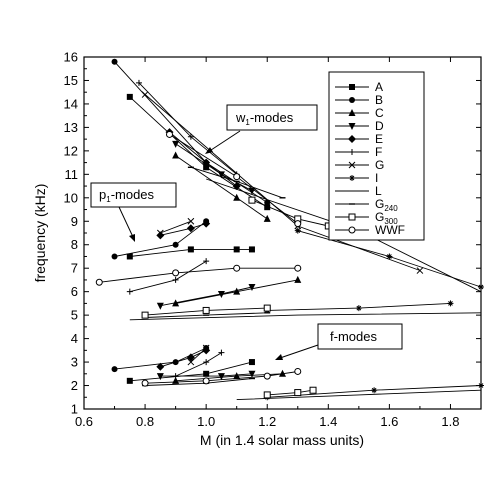  Describe the element at coordinates (261, 129) in the screenshot. I see `annotation-w1-modes: w1-modes` at that location.